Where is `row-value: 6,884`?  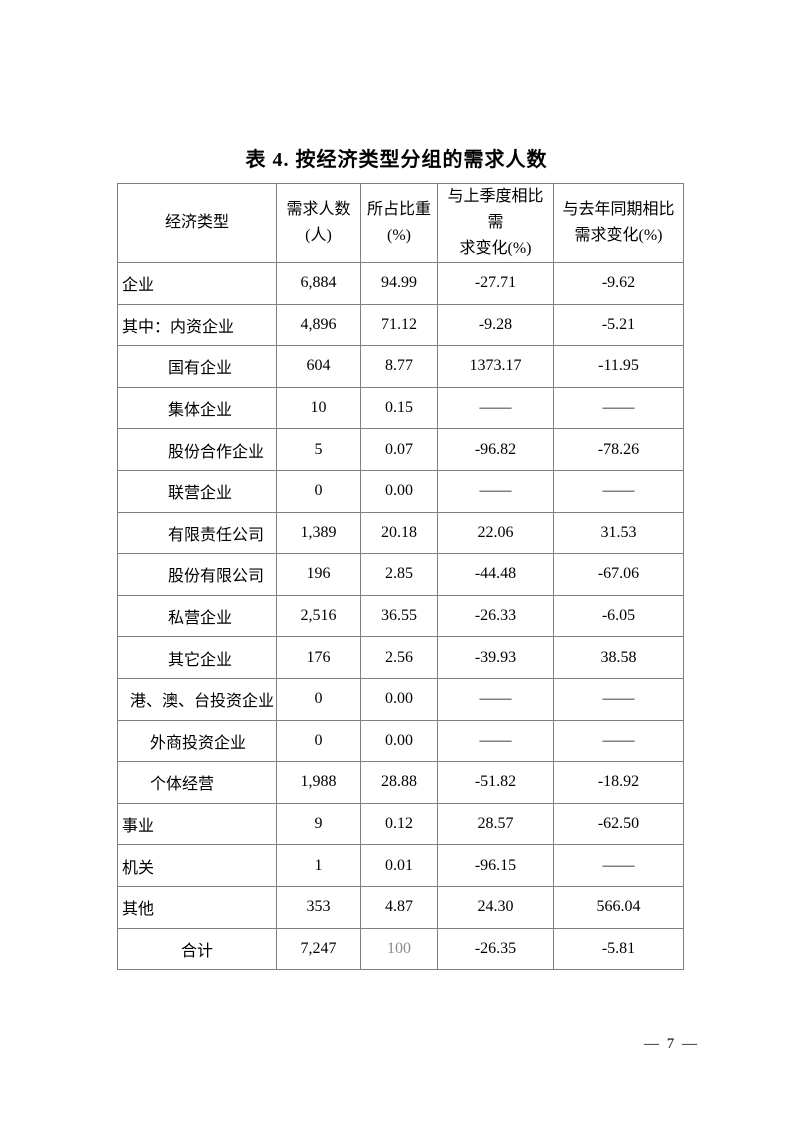
row-value: 6,884 is located at coordinates (318, 283).